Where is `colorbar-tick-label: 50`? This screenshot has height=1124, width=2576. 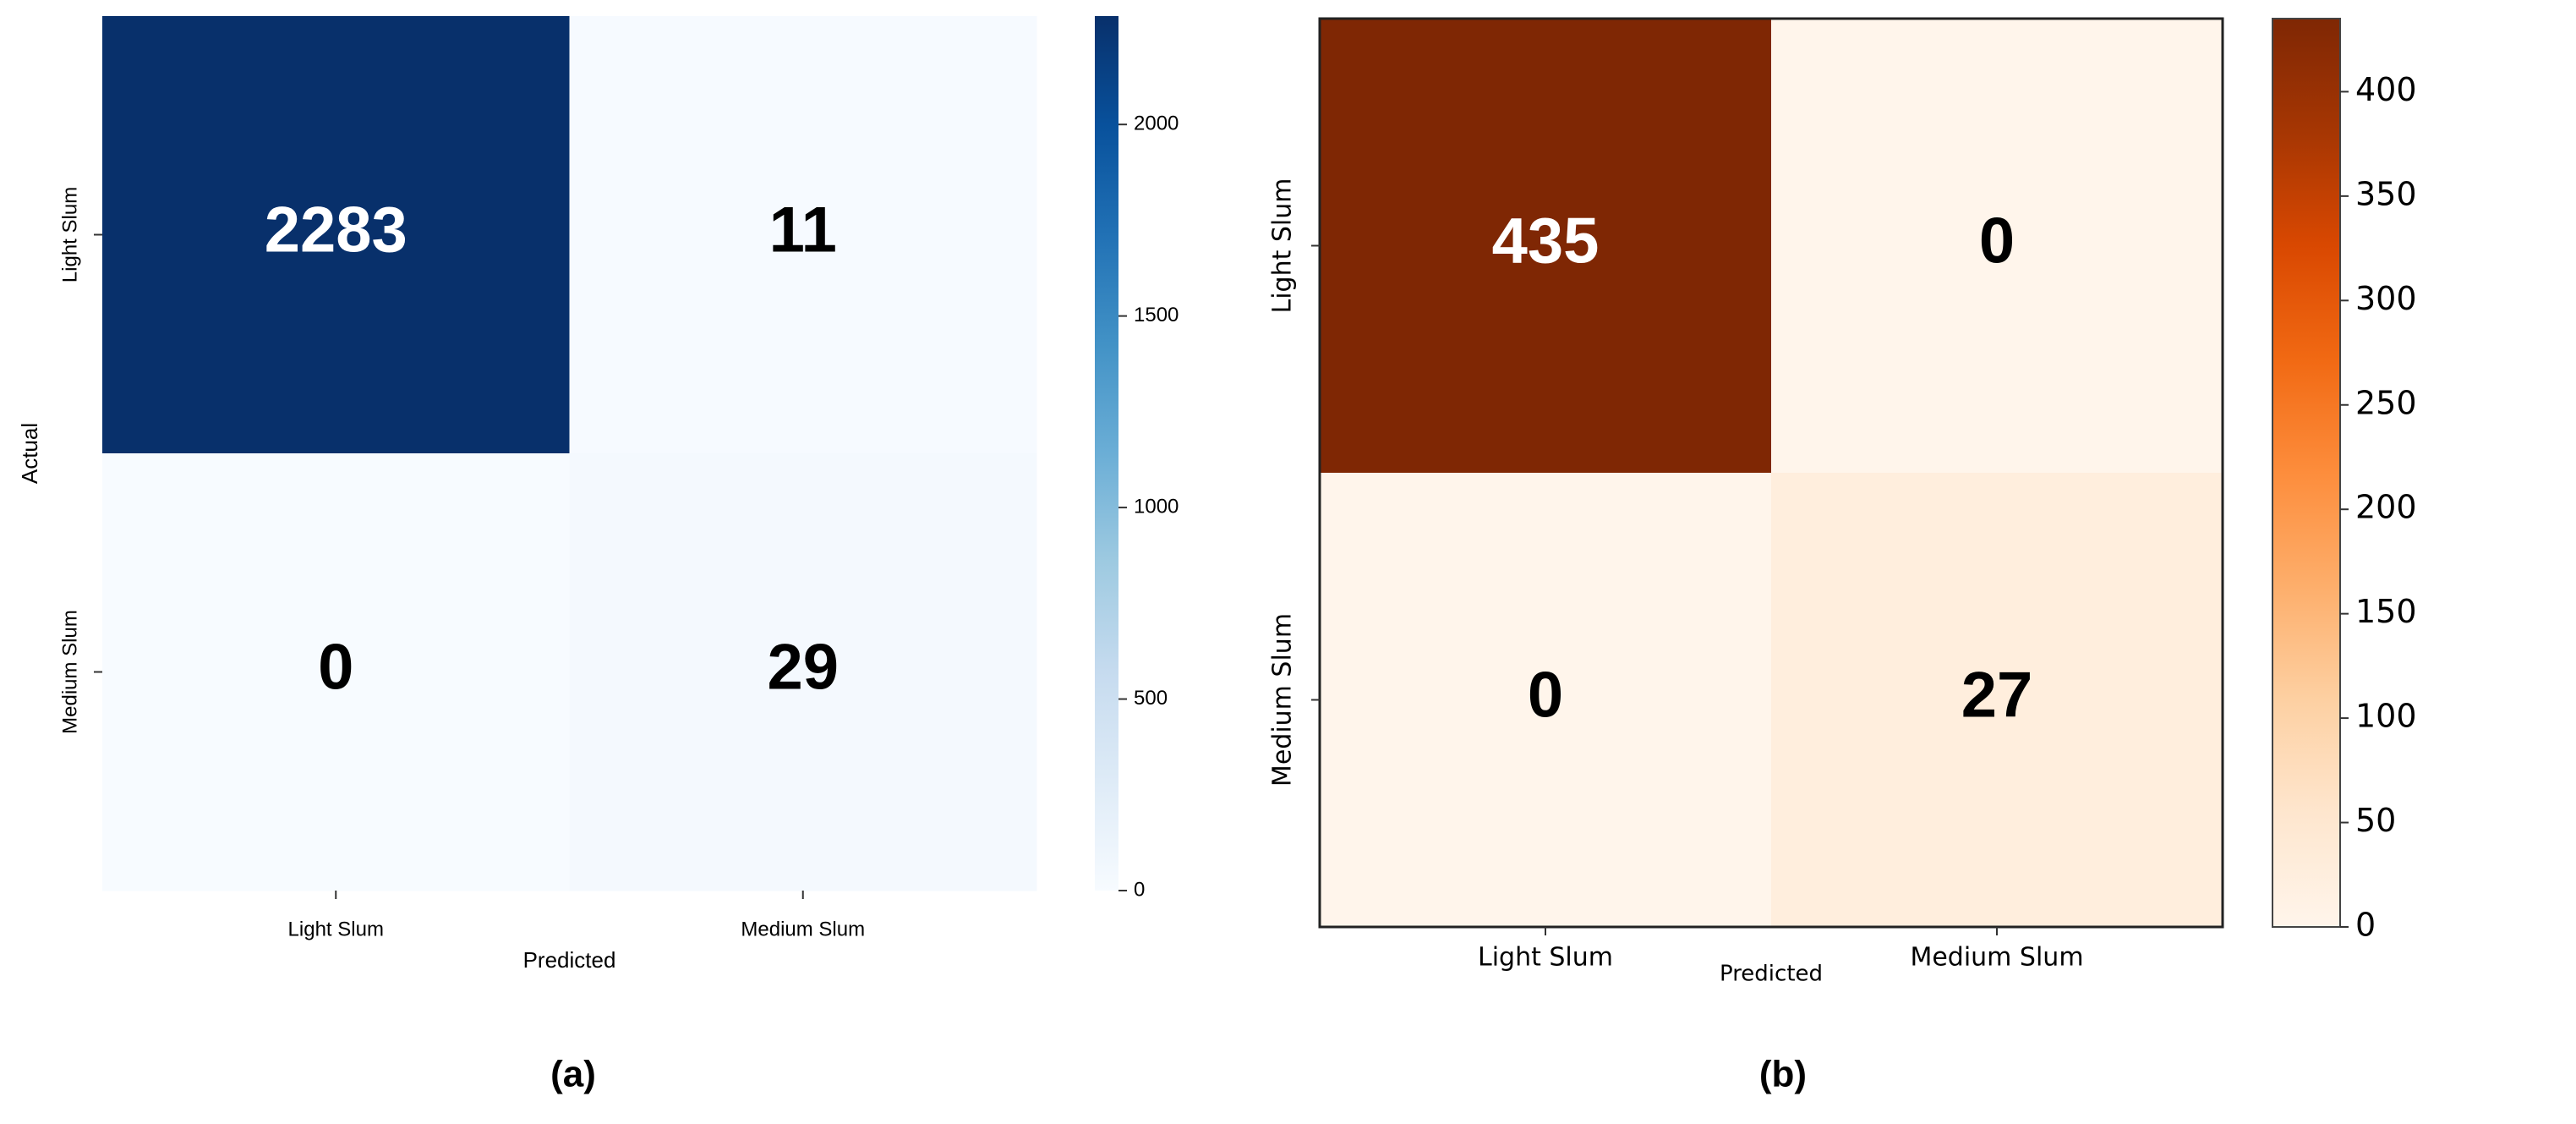 colorbar-tick-label: 50 is located at coordinates (2375, 820).